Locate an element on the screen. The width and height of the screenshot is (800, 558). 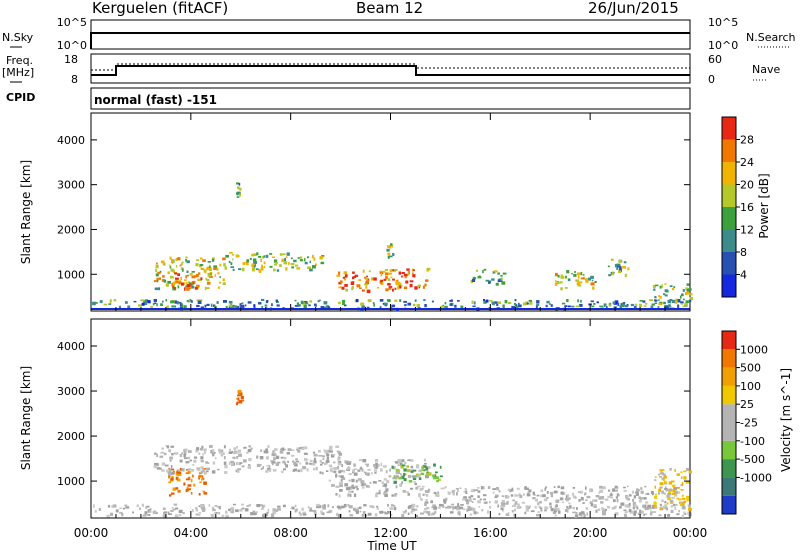
x-axis-title: Time UT is located at coordinates (391, 546).